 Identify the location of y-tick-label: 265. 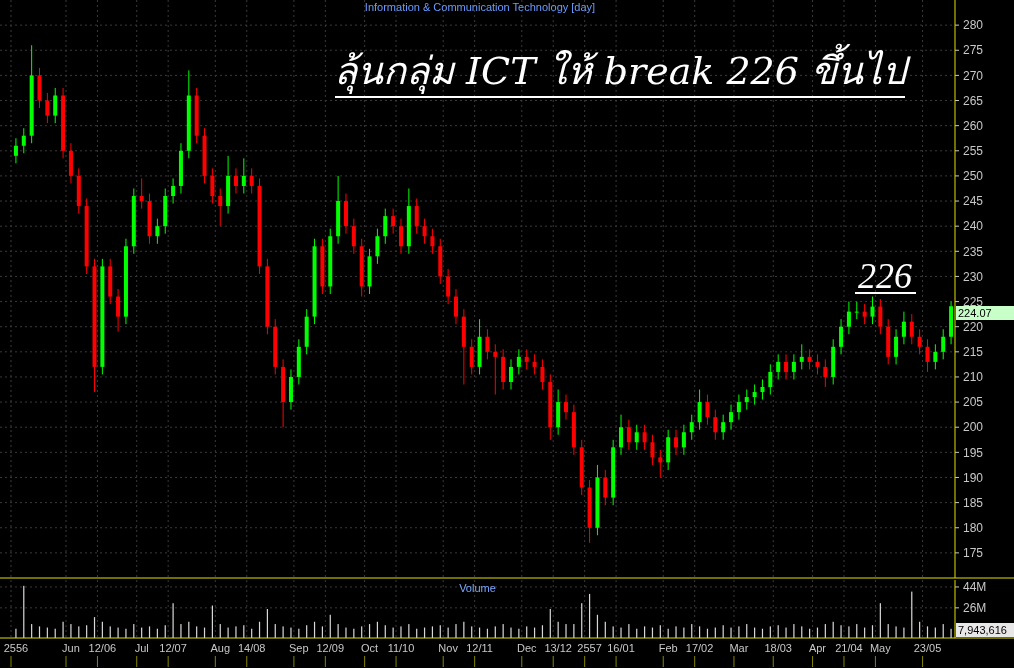
(973, 100).